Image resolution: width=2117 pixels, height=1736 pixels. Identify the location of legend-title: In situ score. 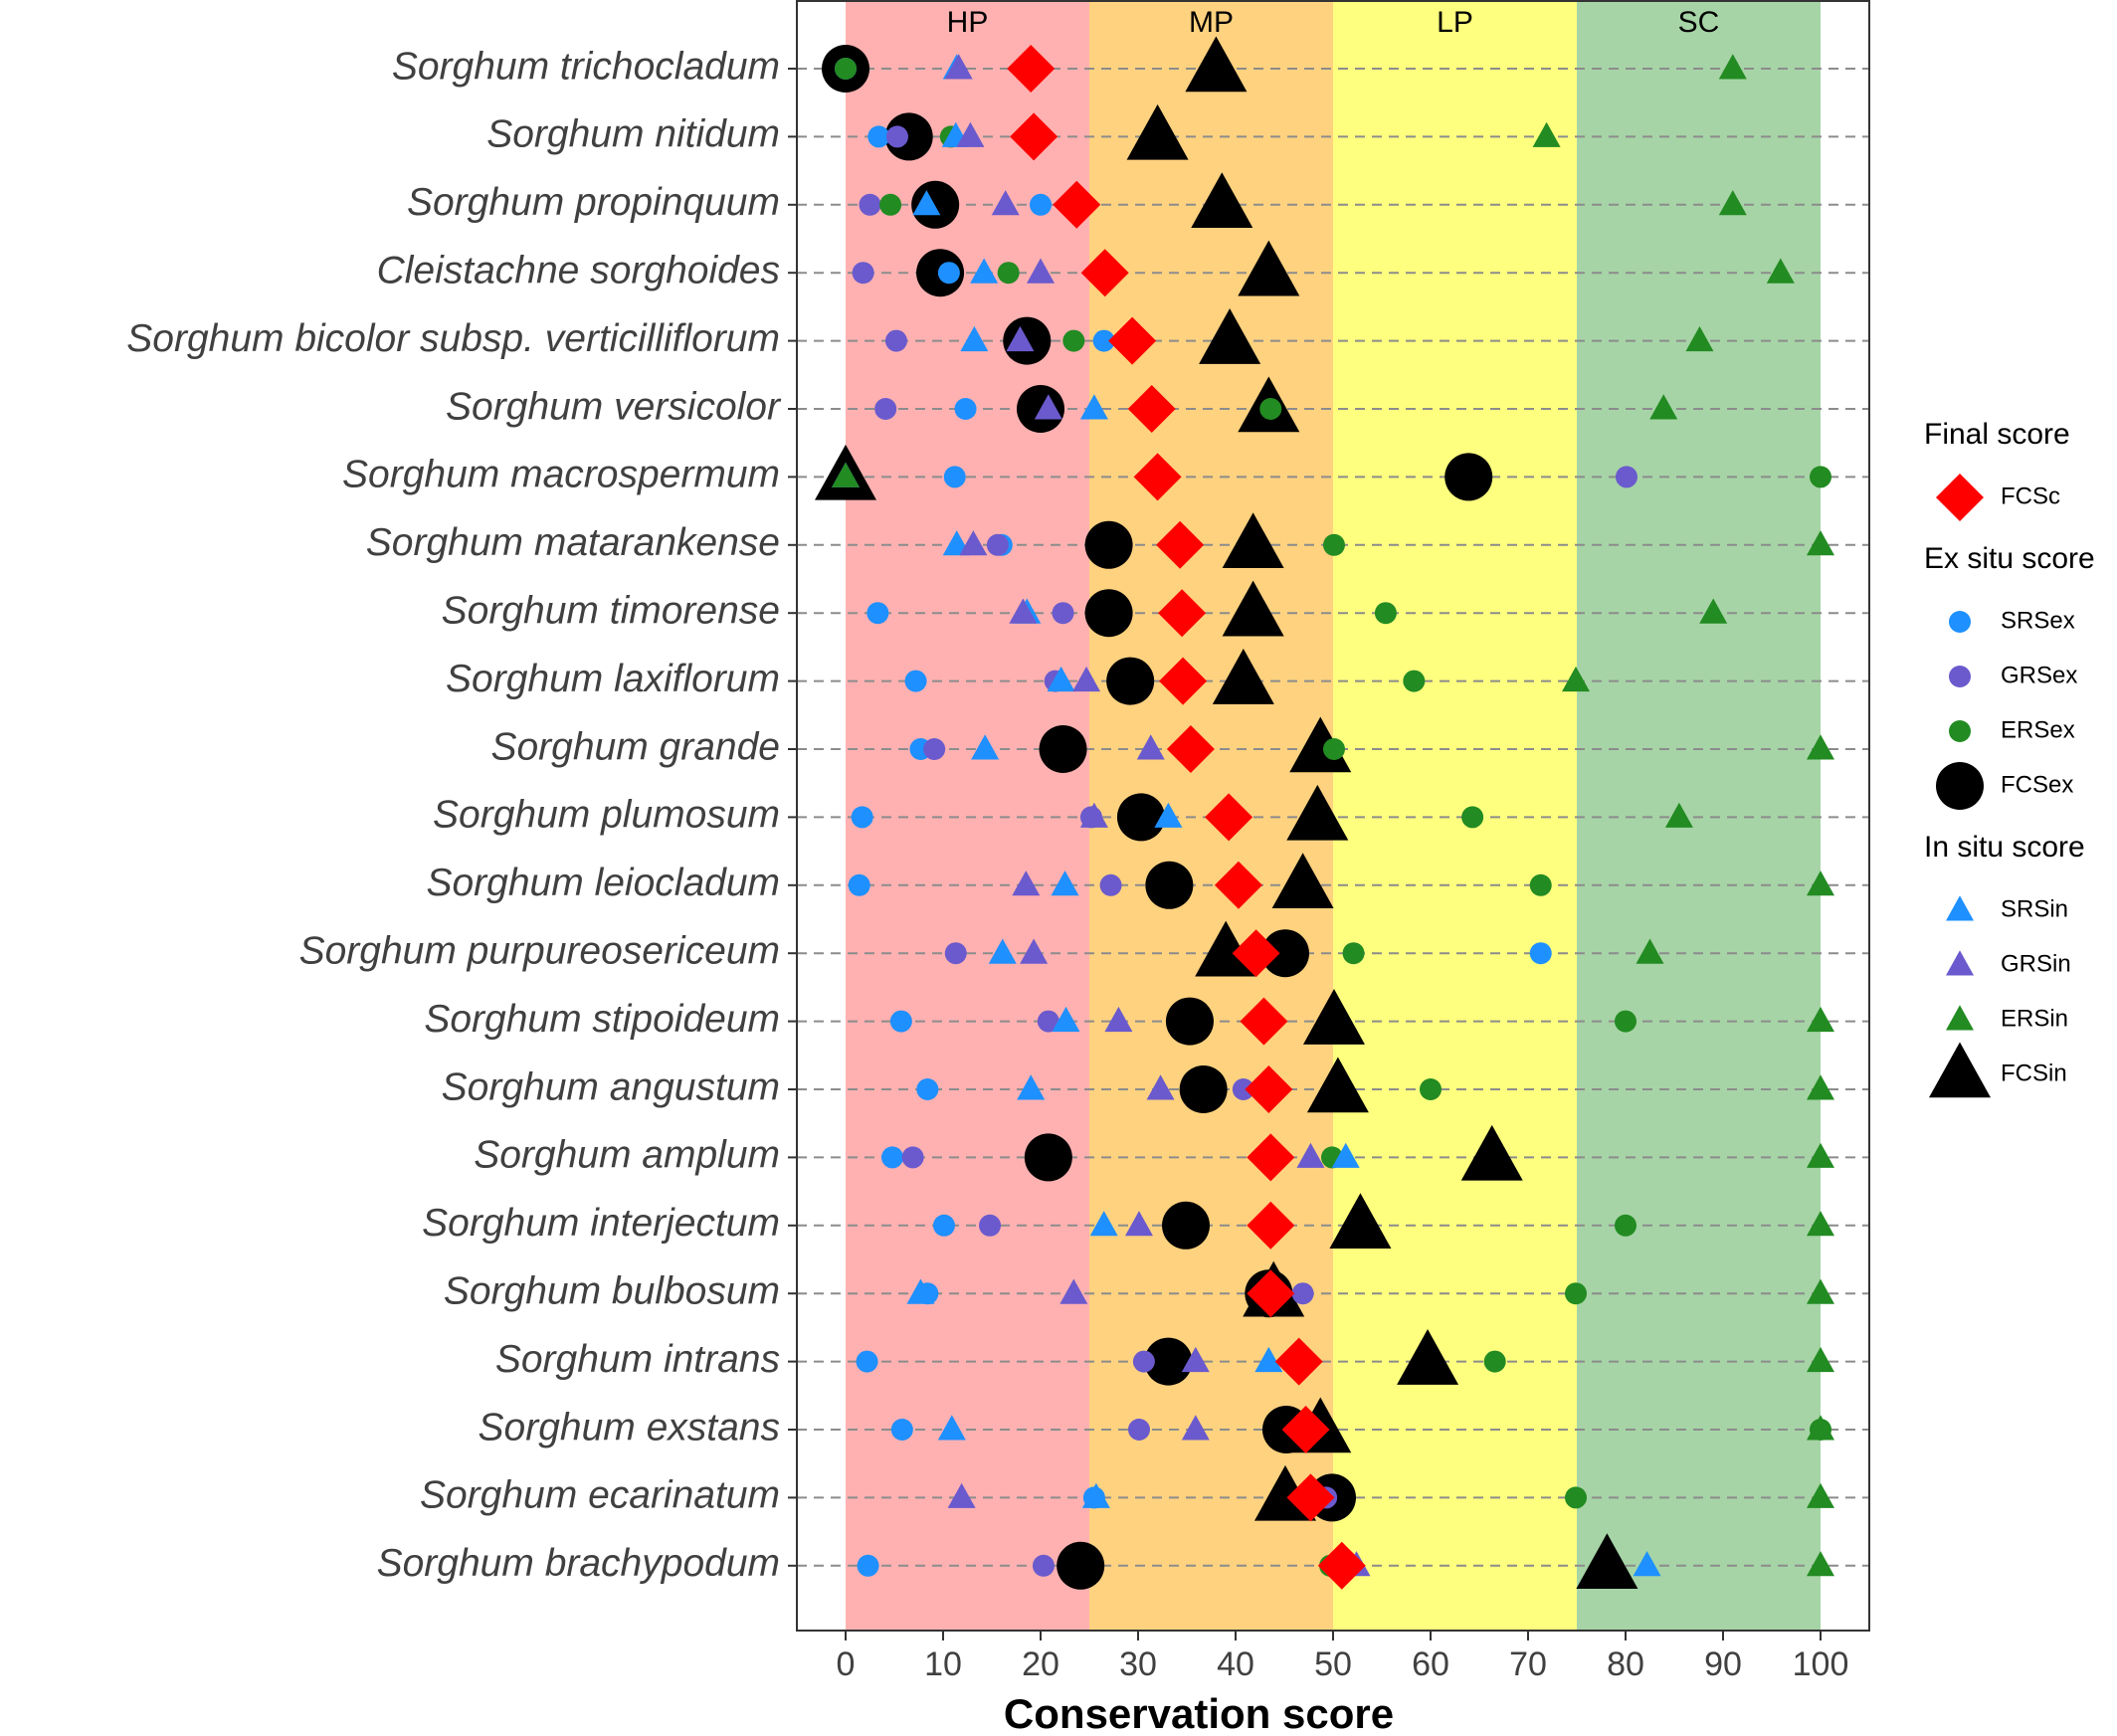
(2005, 848).